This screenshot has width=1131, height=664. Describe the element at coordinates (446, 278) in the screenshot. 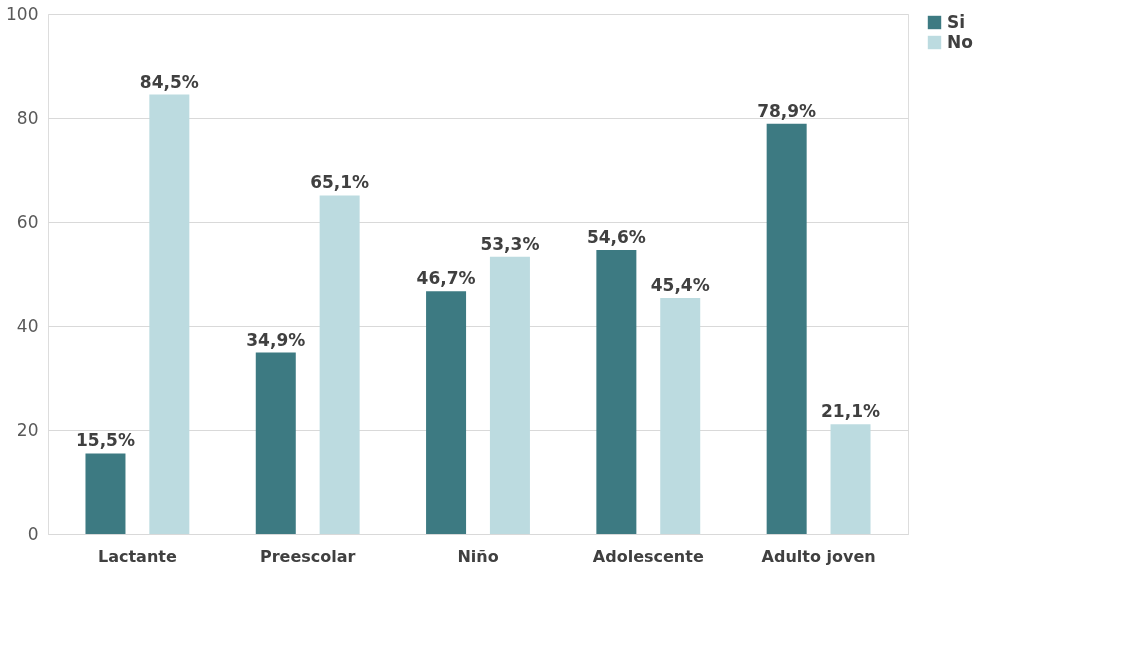

I see `data-label: 46,7%` at that location.